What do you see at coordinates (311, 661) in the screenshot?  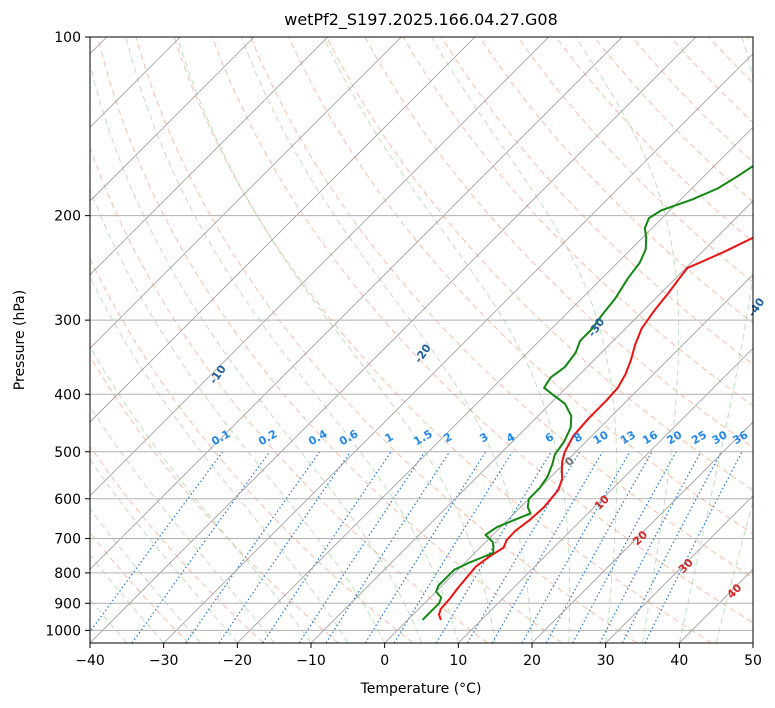 I see `x-tick-label: −10` at bounding box center [311, 661].